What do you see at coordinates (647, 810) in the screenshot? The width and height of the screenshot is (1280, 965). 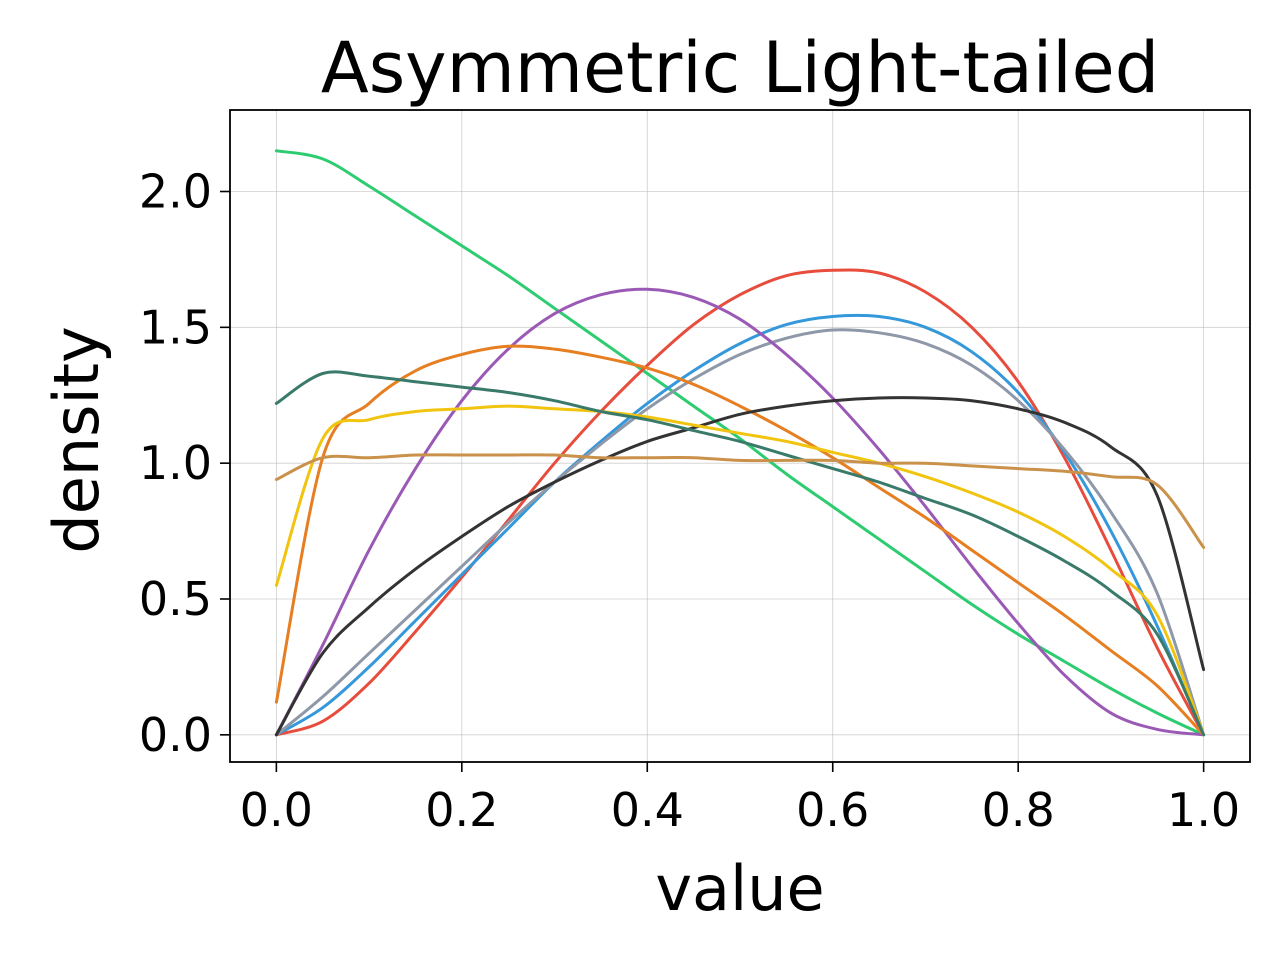 I see `x-tick-label: 0.4` at bounding box center [647, 810].